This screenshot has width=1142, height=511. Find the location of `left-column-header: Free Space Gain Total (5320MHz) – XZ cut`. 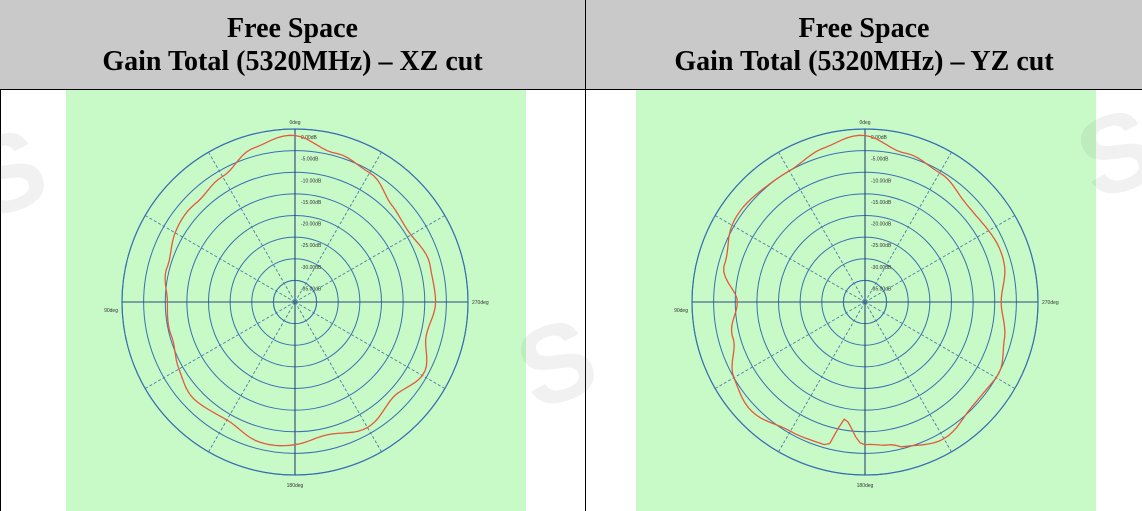

left-column-header: Free Space Gain Total (5320MHz) – XZ cut is located at coordinates (293, 45).